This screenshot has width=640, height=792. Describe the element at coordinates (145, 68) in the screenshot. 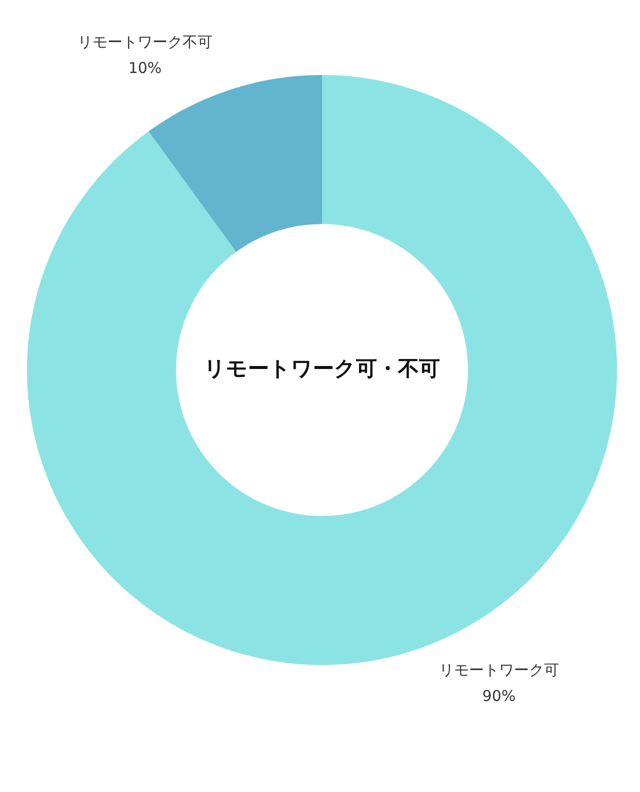

I see `data-label: 10%` at that location.